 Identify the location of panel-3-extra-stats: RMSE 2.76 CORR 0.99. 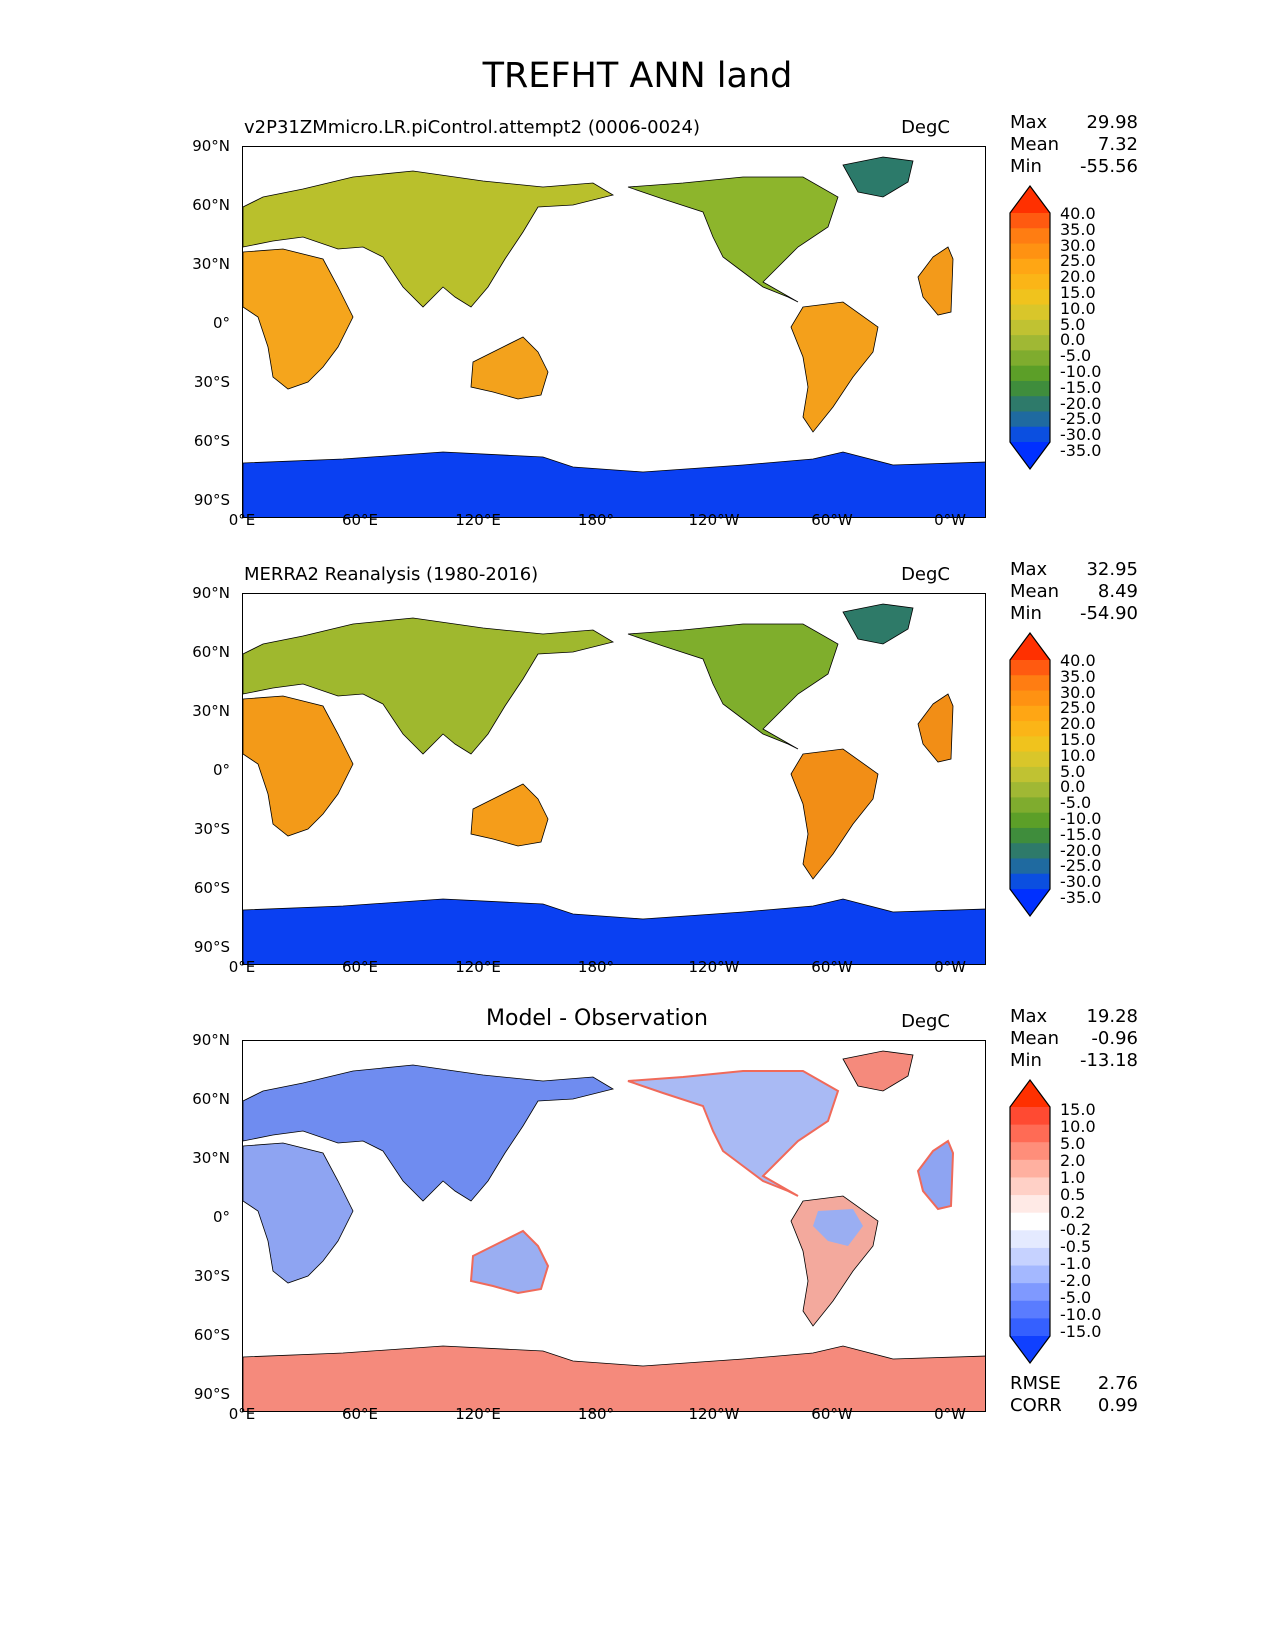
(1074, 1395).